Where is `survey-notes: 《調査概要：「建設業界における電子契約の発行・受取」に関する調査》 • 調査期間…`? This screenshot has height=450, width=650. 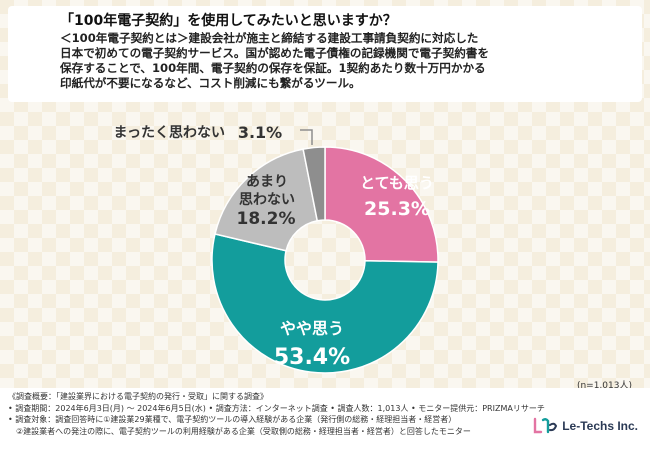 survey-notes: 《調査概要：「建設業界における電子契約の発行・受取」に関する調査》 • 調査期間… is located at coordinates (276, 414).